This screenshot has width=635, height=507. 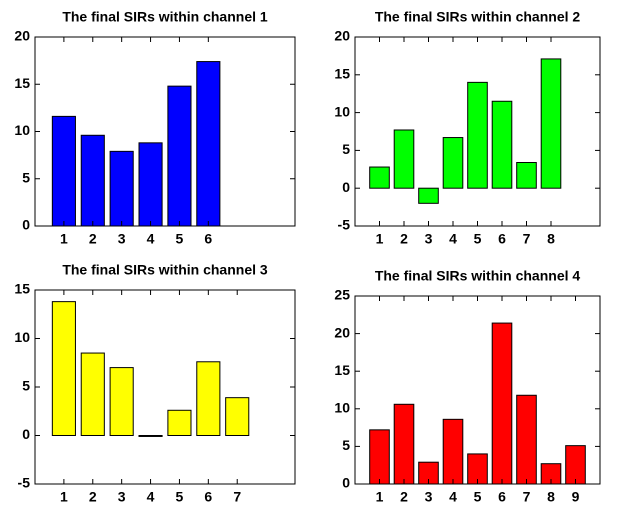 I want to click on chart-title: The final SIRs within channel 4, so click(x=478, y=276).